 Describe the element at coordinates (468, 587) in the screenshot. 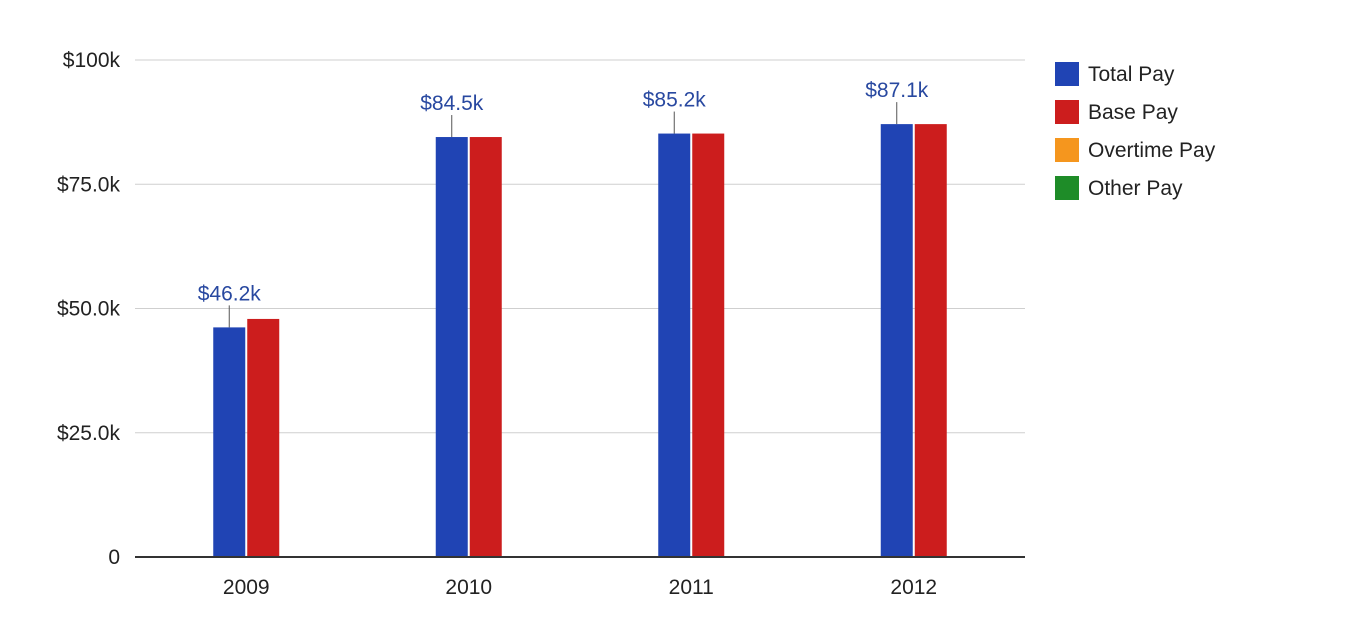

I see `x-tick-label: 2010` at that location.